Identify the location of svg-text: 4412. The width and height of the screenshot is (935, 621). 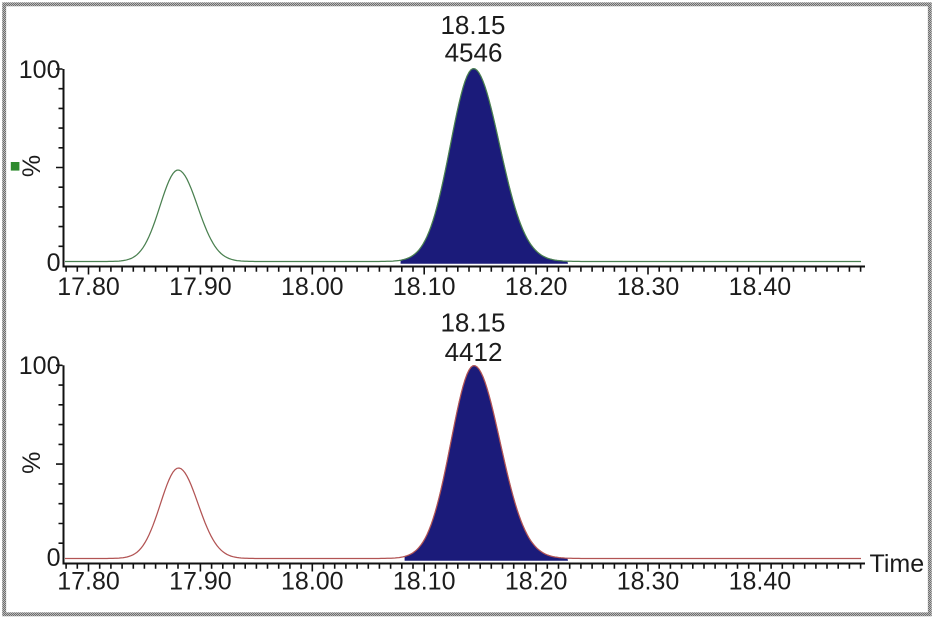
(474, 352).